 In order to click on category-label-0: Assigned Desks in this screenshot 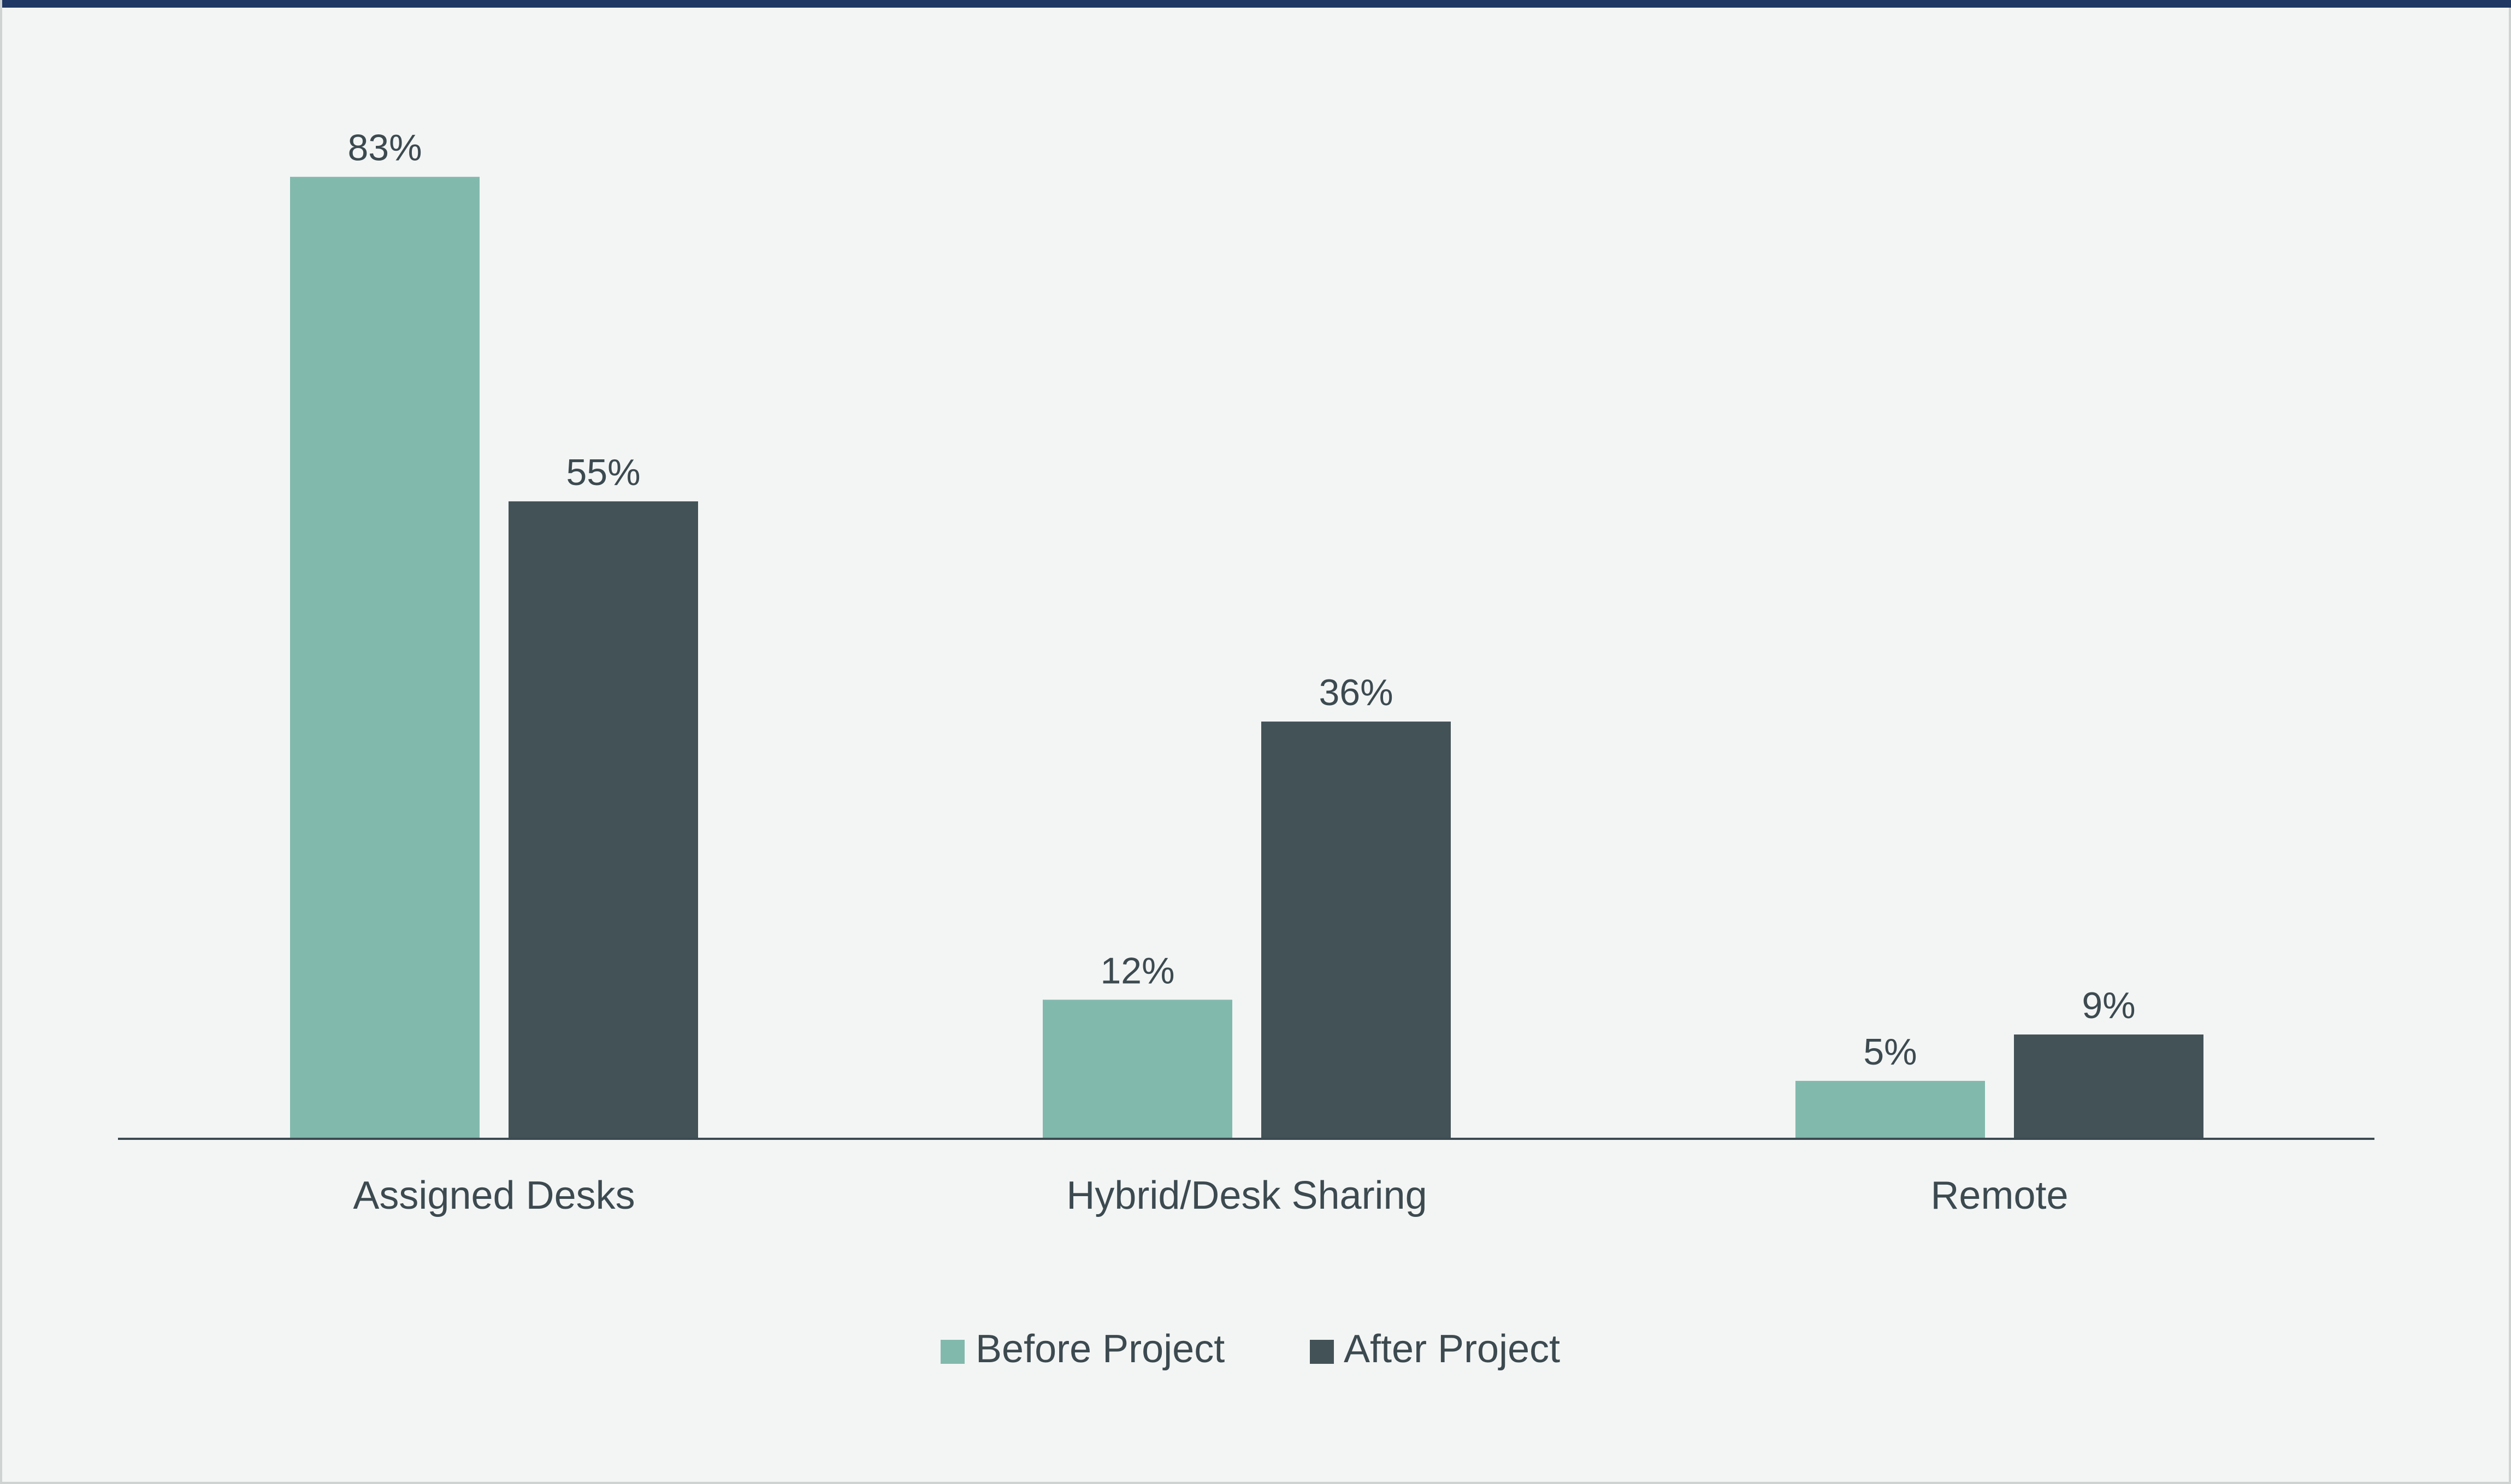, I will do `click(494, 1195)`.